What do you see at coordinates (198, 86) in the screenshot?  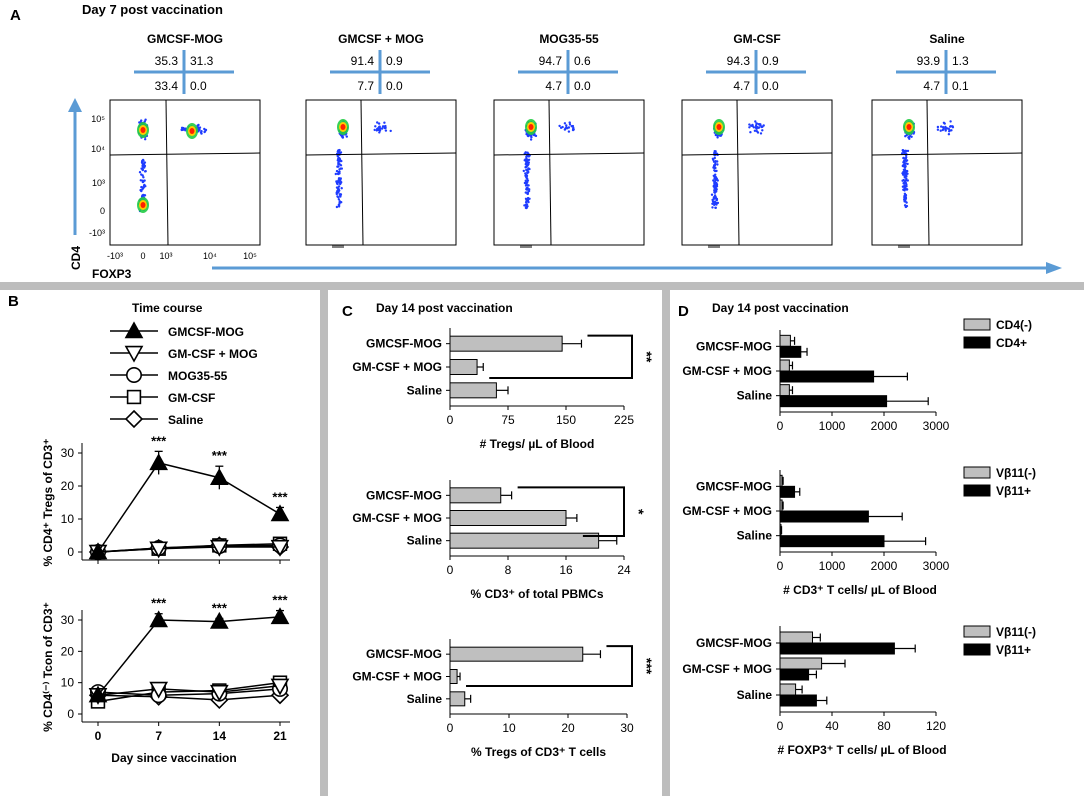 I see `quadrant-lr: 0.0` at bounding box center [198, 86].